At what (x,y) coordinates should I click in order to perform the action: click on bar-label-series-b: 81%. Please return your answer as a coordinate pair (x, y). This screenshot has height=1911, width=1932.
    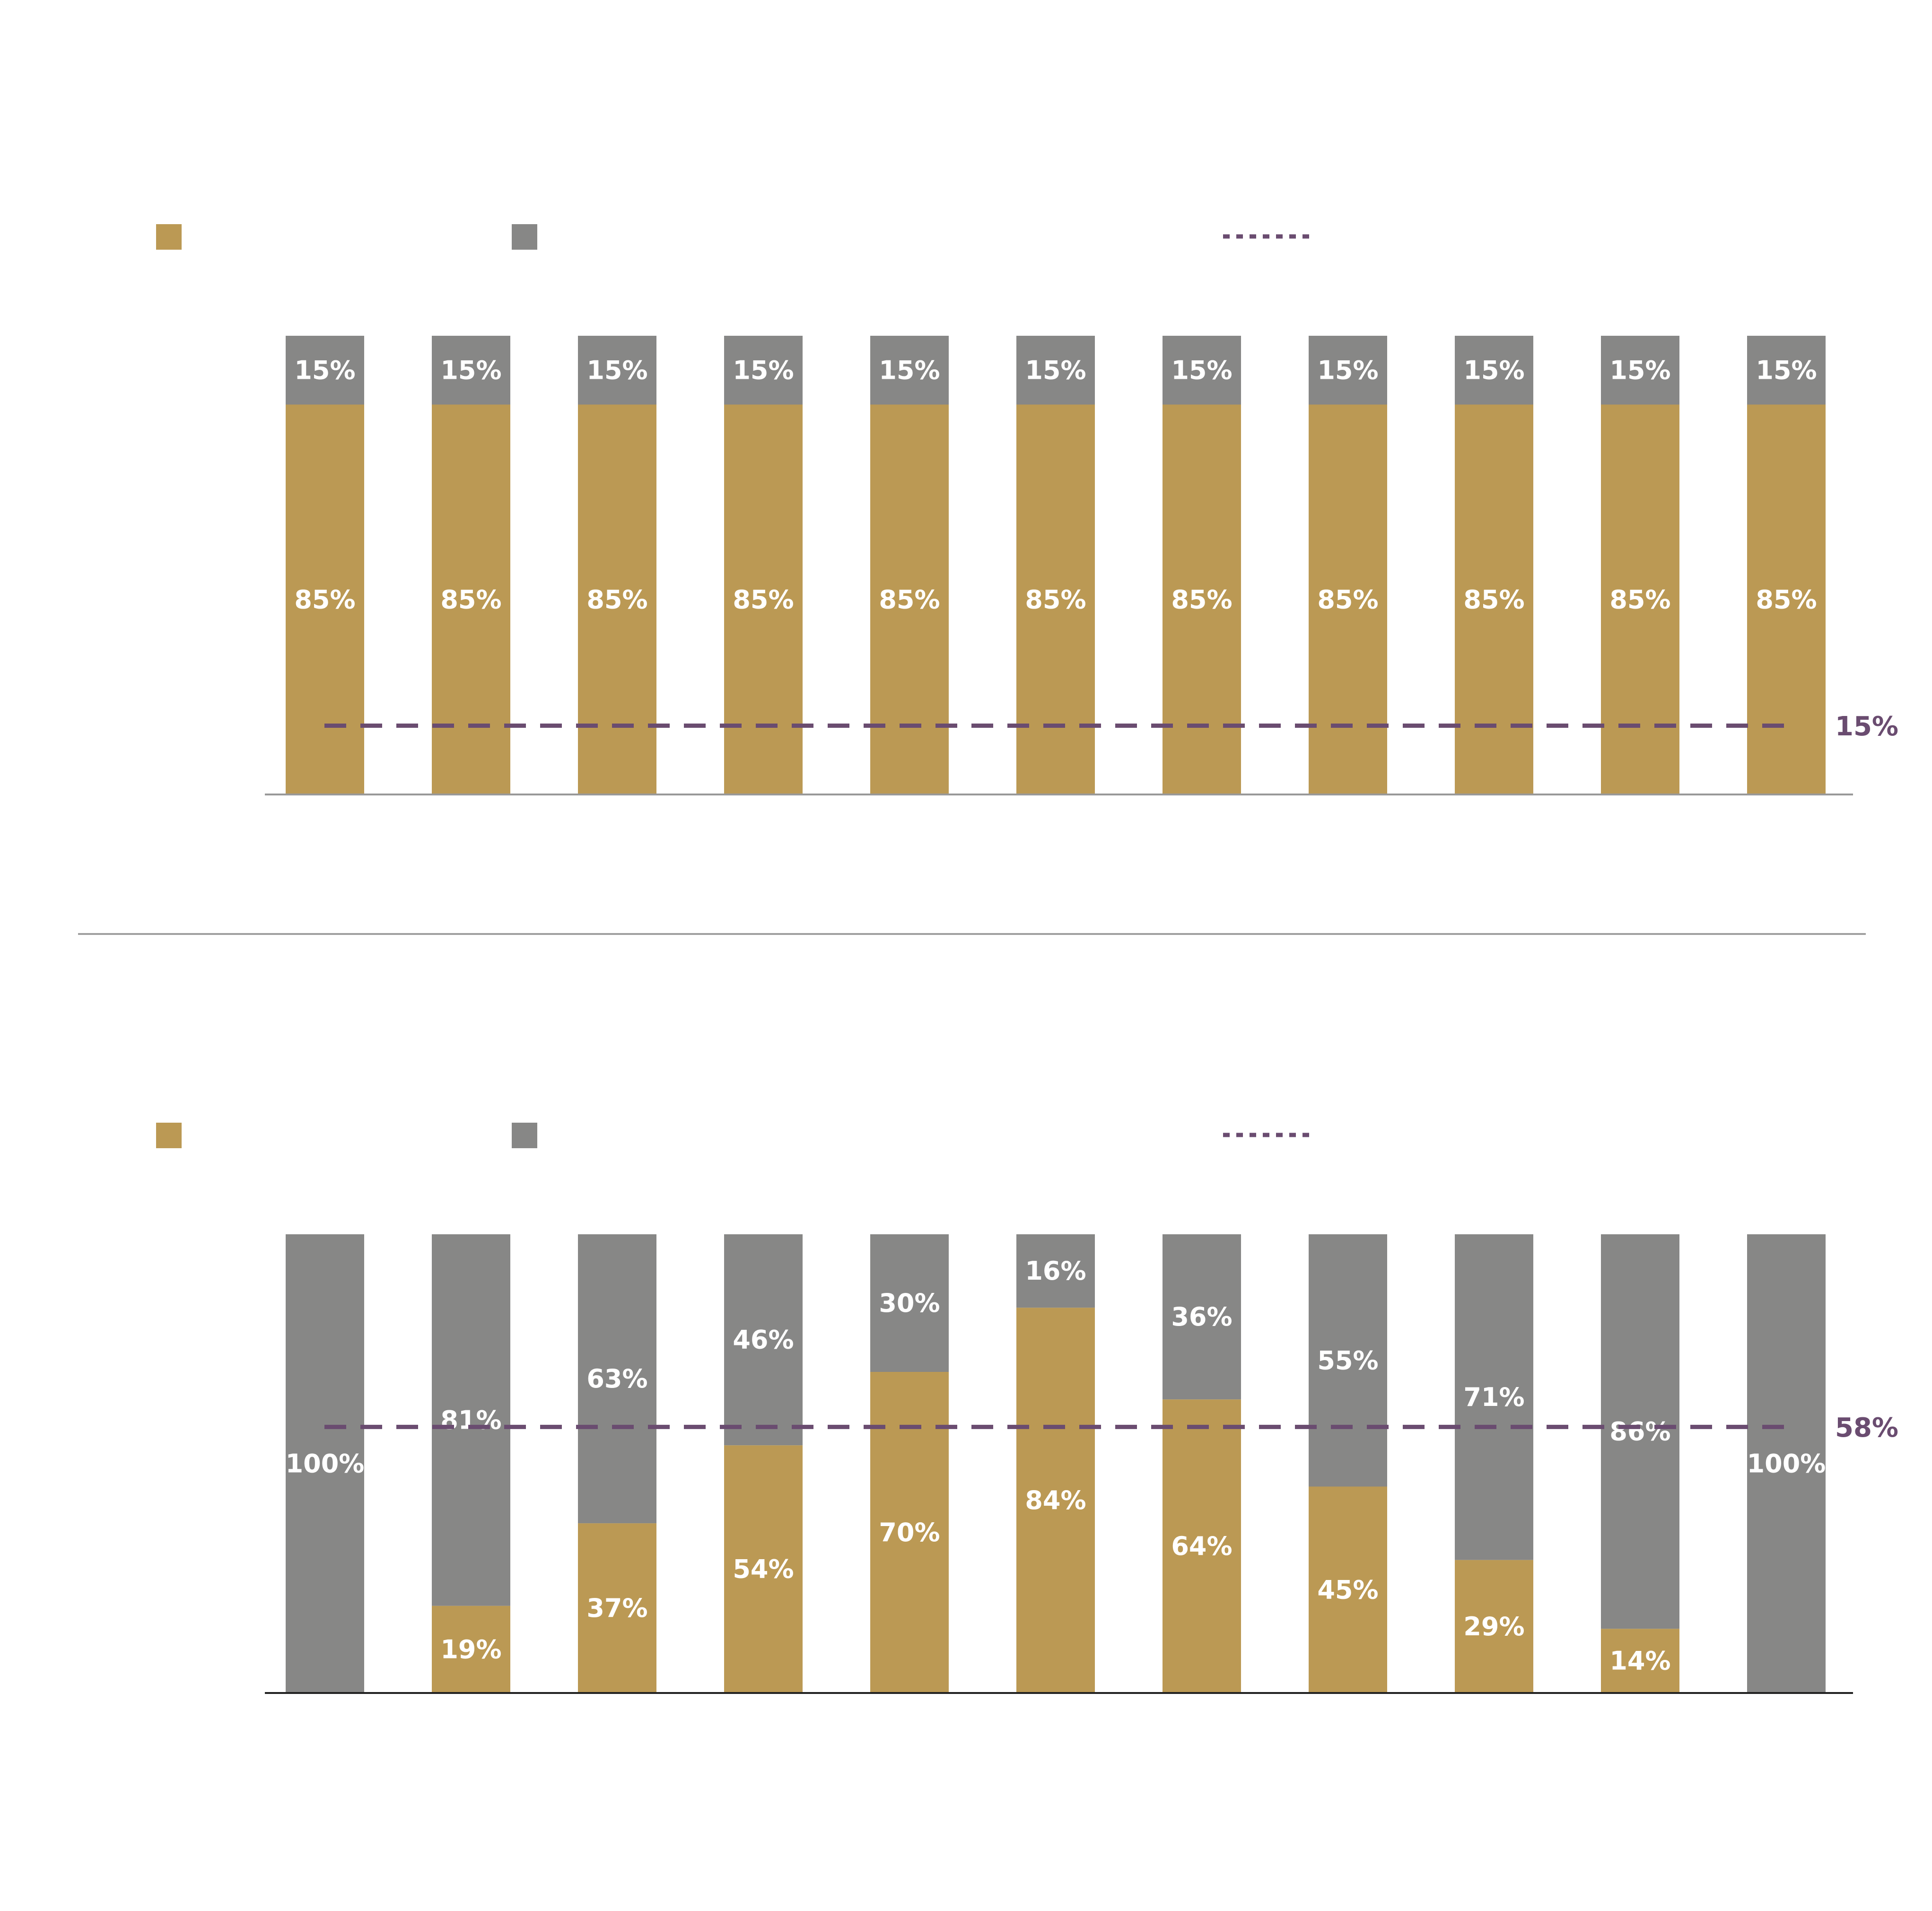
    Looking at the image, I should click on (470, 1420).